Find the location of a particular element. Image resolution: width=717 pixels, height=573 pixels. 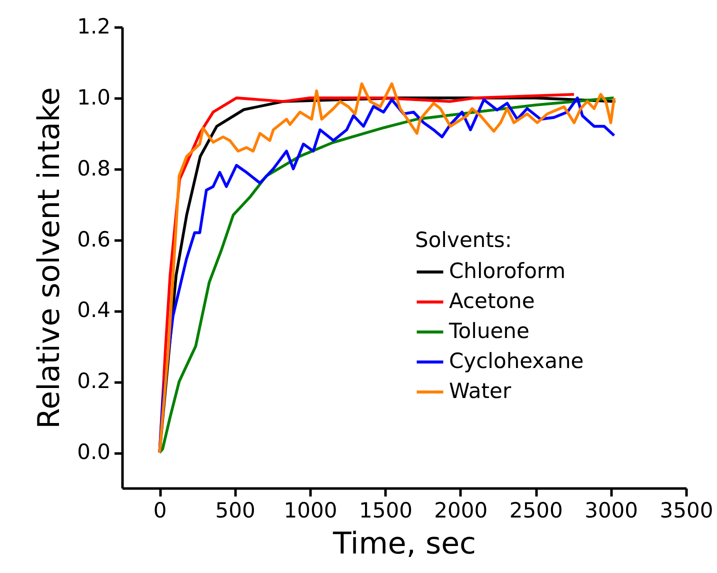

x-tick-label: 3500 is located at coordinates (687, 510).